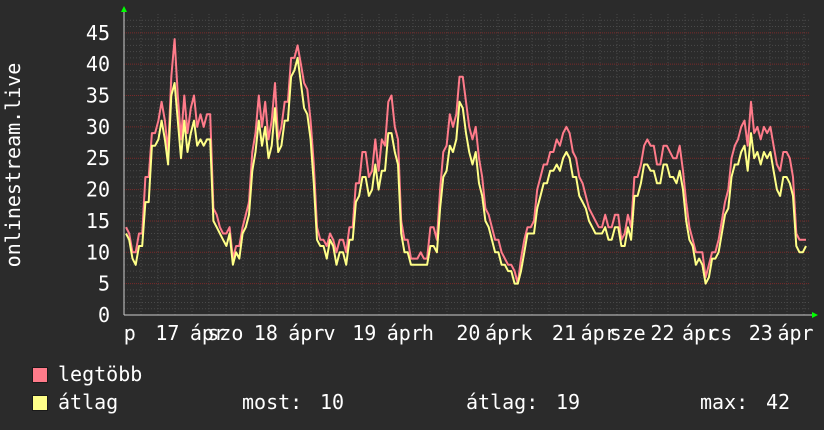 Image resolution: width=824 pixels, height=430 pixels. Describe the element at coordinates (428, 333) in the screenshot. I see `x-tick-label: h` at that location.